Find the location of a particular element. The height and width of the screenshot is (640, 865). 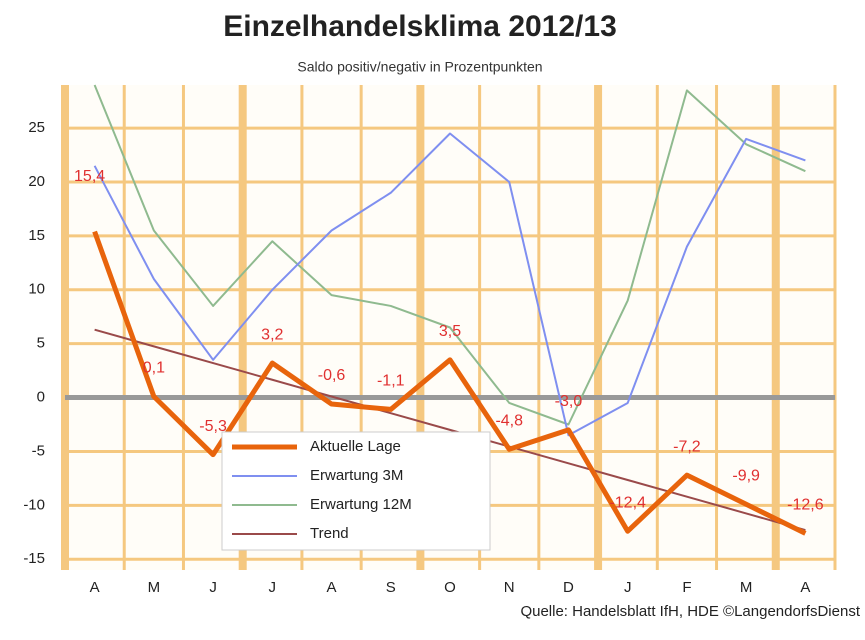

legend-label: Erwartung 12M is located at coordinates (361, 504).